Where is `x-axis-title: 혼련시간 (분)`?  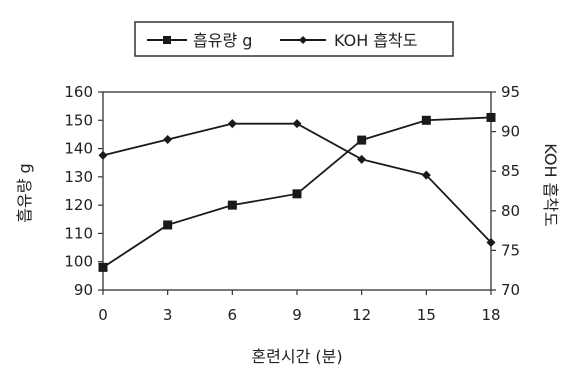 x-axis-title: 혼련시간 (분) is located at coordinates (296, 356).